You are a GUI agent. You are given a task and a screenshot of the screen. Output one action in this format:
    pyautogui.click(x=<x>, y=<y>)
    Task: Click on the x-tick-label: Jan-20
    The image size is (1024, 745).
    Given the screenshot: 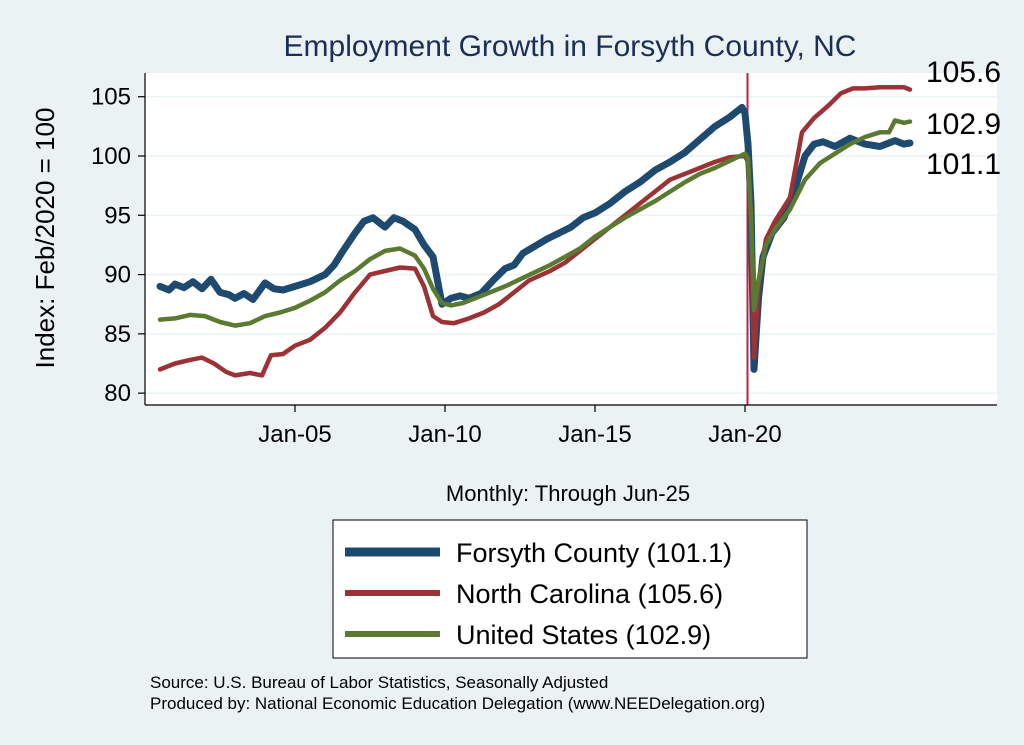 What is the action you would take?
    pyautogui.click(x=744, y=434)
    